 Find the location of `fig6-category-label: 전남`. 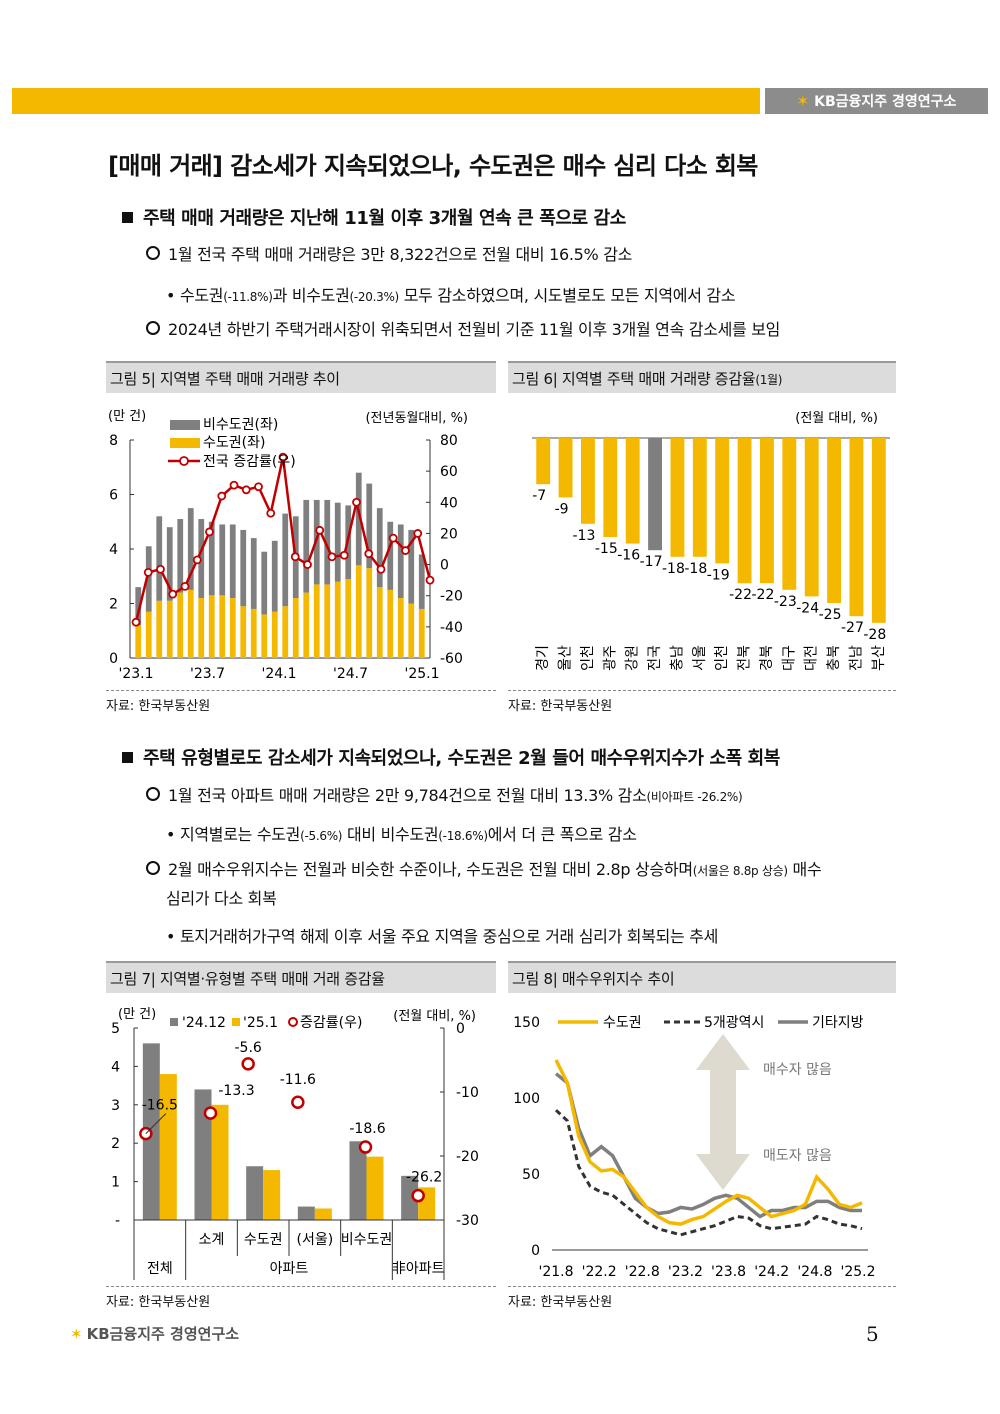

fig6-category-label: 전남 is located at coordinates (856, 658).